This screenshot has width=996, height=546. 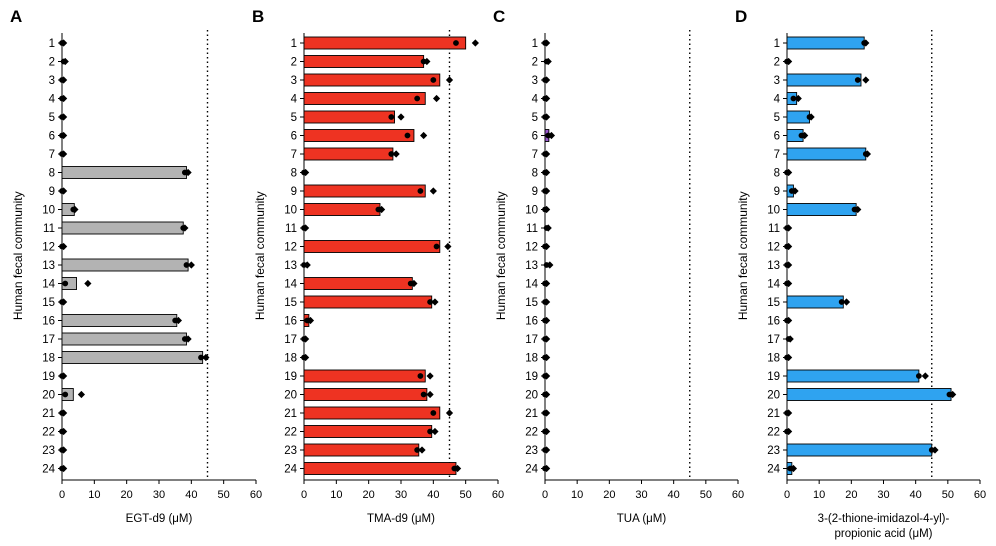 What do you see at coordinates (706, 495) in the screenshot?
I see `x-tick-label: 50` at bounding box center [706, 495].